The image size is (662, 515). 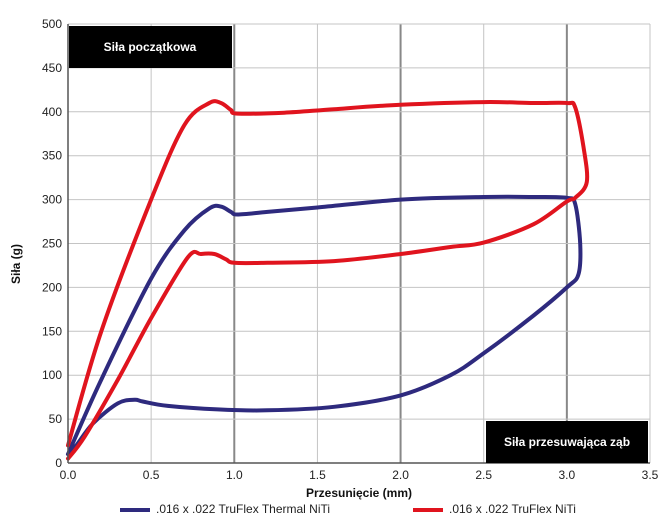 I want to click on y-tick-label: 300, so click(x=52, y=200).